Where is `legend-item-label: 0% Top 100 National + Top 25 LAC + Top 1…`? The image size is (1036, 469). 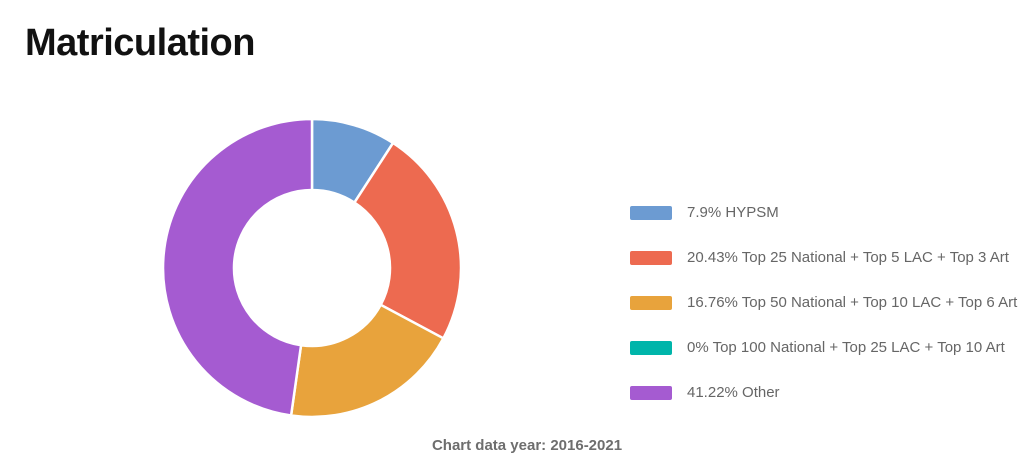 legend-item-label: 0% Top 100 National + Top 25 LAC + Top 1… is located at coordinates (846, 347).